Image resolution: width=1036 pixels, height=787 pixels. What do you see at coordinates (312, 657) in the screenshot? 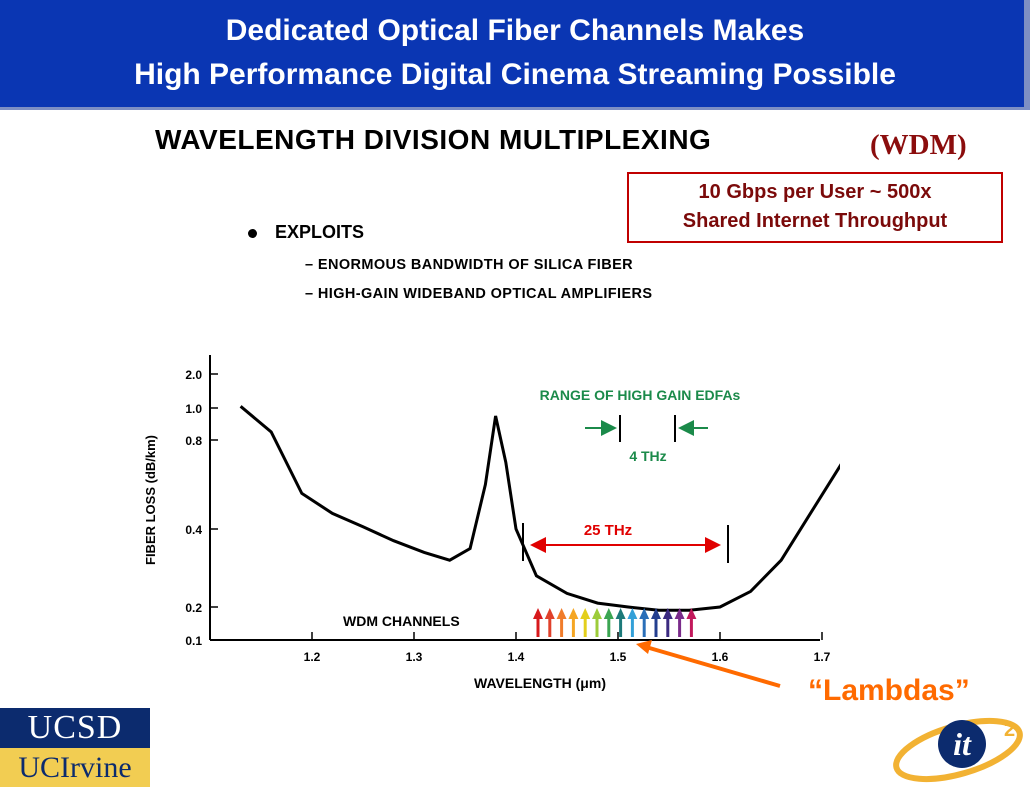
I see `x-tick-label: 1.2` at bounding box center [312, 657].